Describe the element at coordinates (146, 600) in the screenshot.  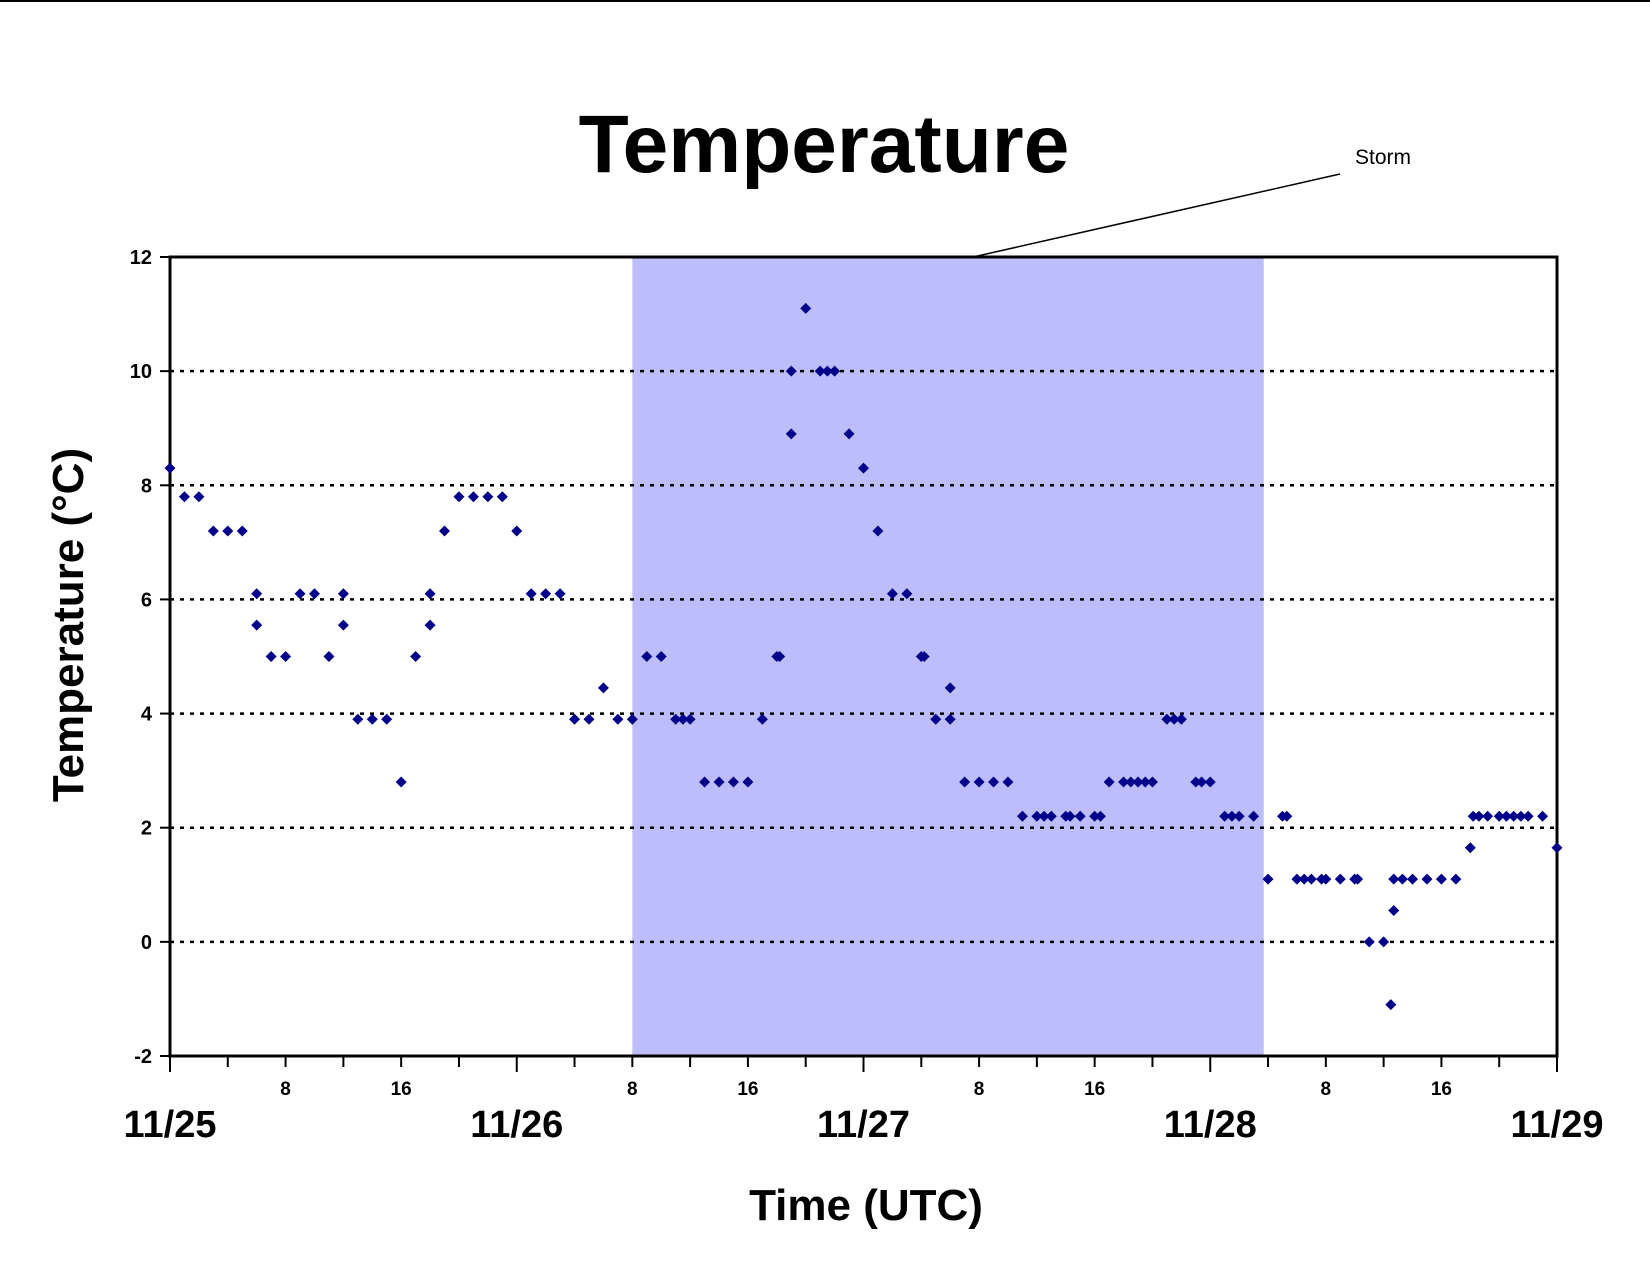
I see `y-tick-label: 6` at that location.